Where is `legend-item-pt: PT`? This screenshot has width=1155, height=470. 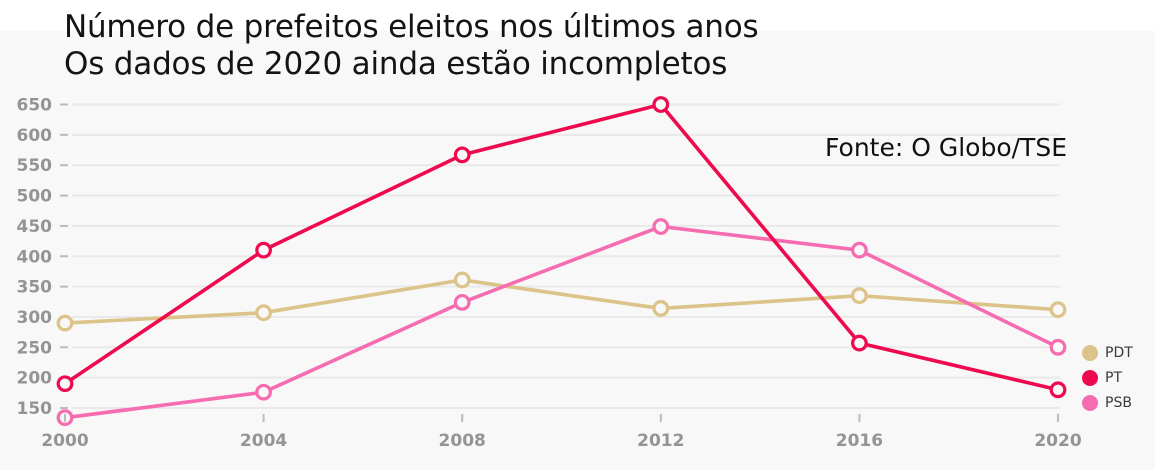
legend-item-pt: PT is located at coordinates (1107, 378).